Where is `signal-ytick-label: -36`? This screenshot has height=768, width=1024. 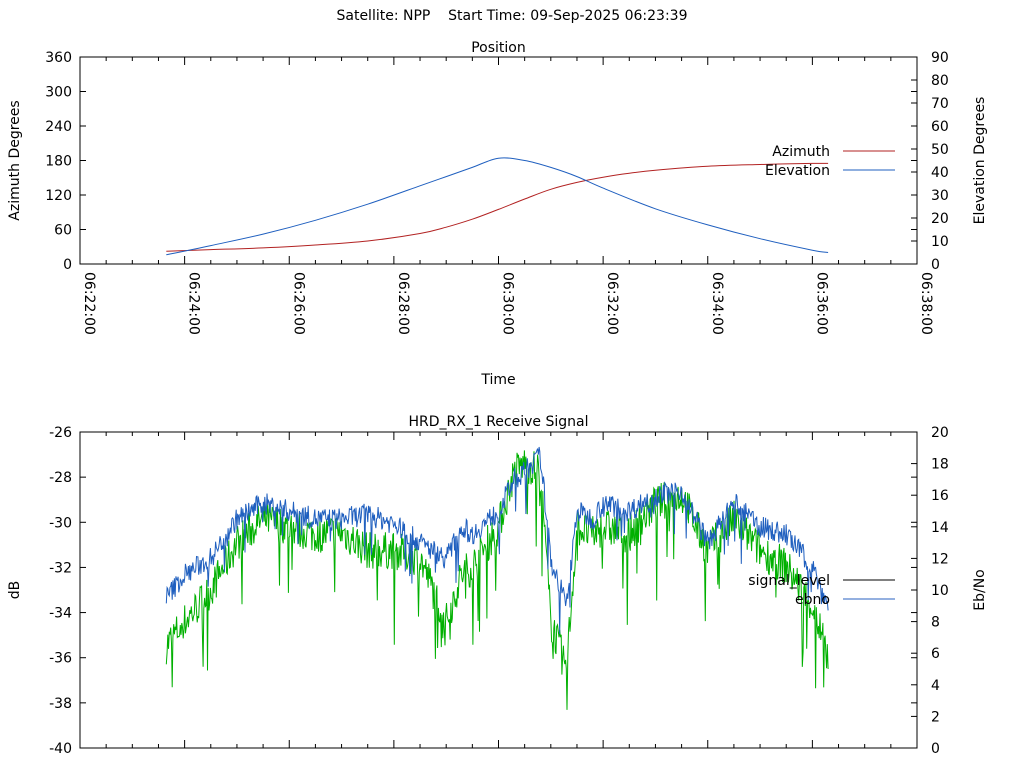
signal-ytick-label: -36 is located at coordinates (60, 659).